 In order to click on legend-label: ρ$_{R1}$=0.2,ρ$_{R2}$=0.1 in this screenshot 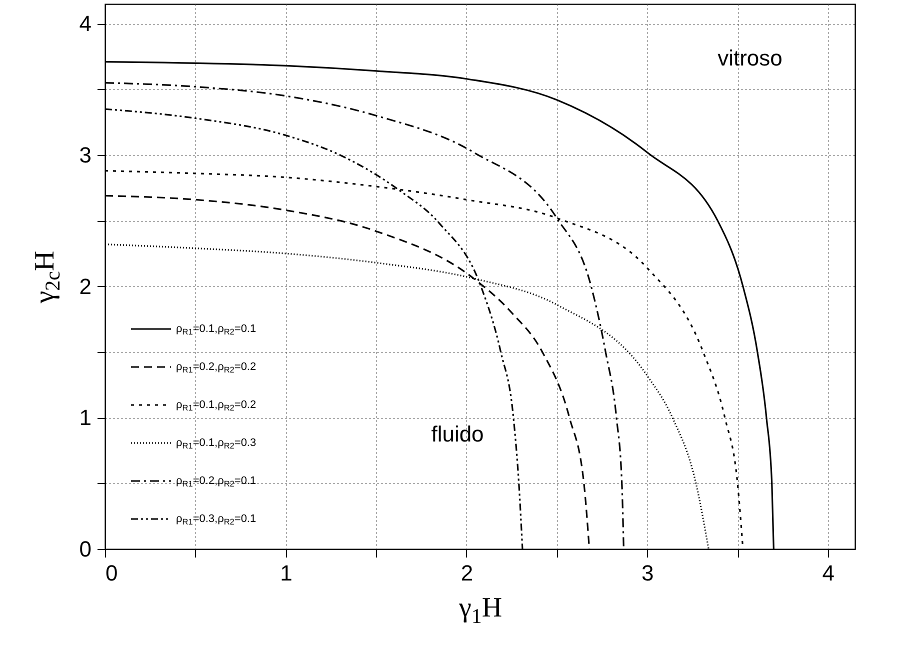, I will do `click(216, 481)`.